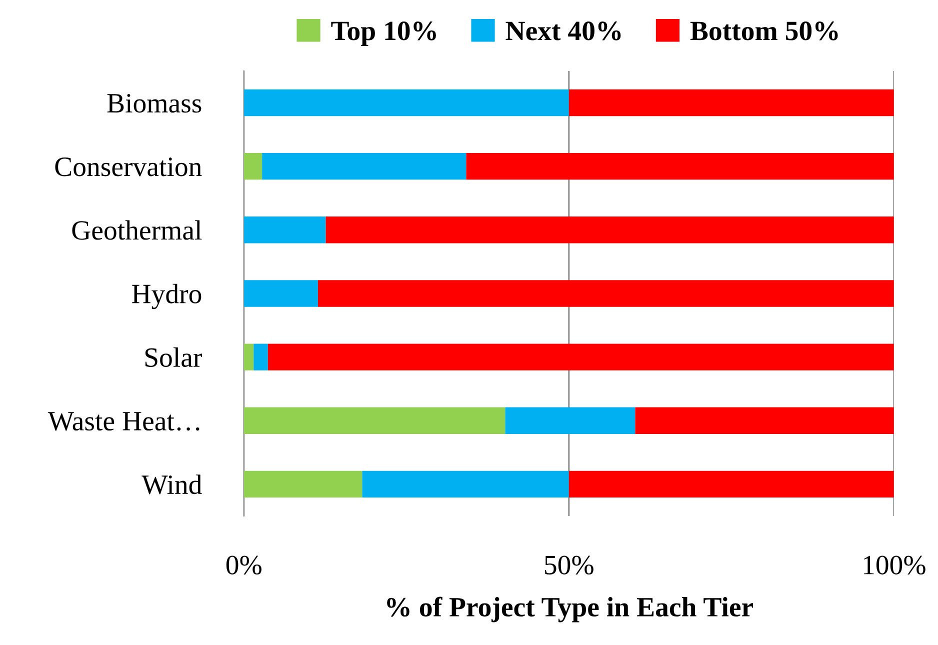  I want to click on legend-label: Next 40%, so click(563, 31).